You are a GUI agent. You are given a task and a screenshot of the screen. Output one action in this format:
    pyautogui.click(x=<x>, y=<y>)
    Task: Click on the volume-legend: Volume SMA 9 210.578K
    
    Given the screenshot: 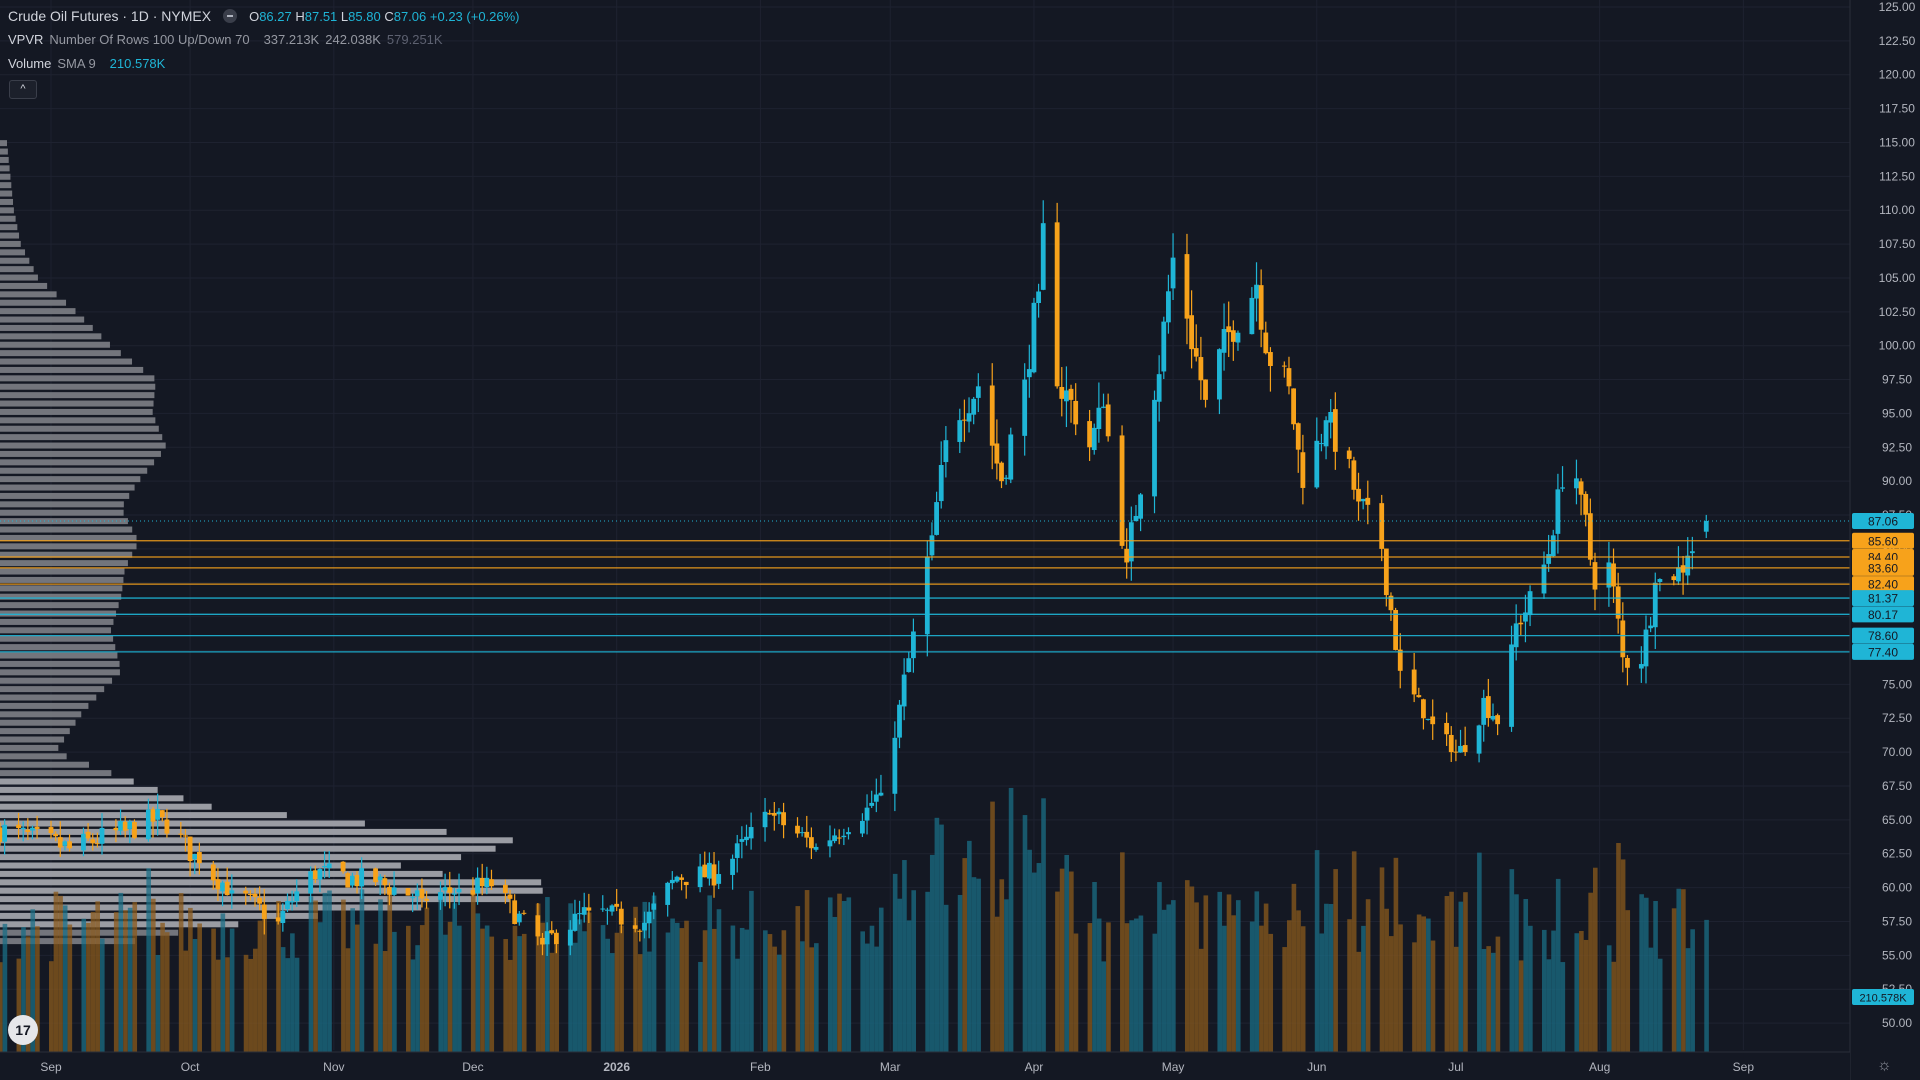 What is the action you would take?
    pyautogui.click(x=86, y=63)
    